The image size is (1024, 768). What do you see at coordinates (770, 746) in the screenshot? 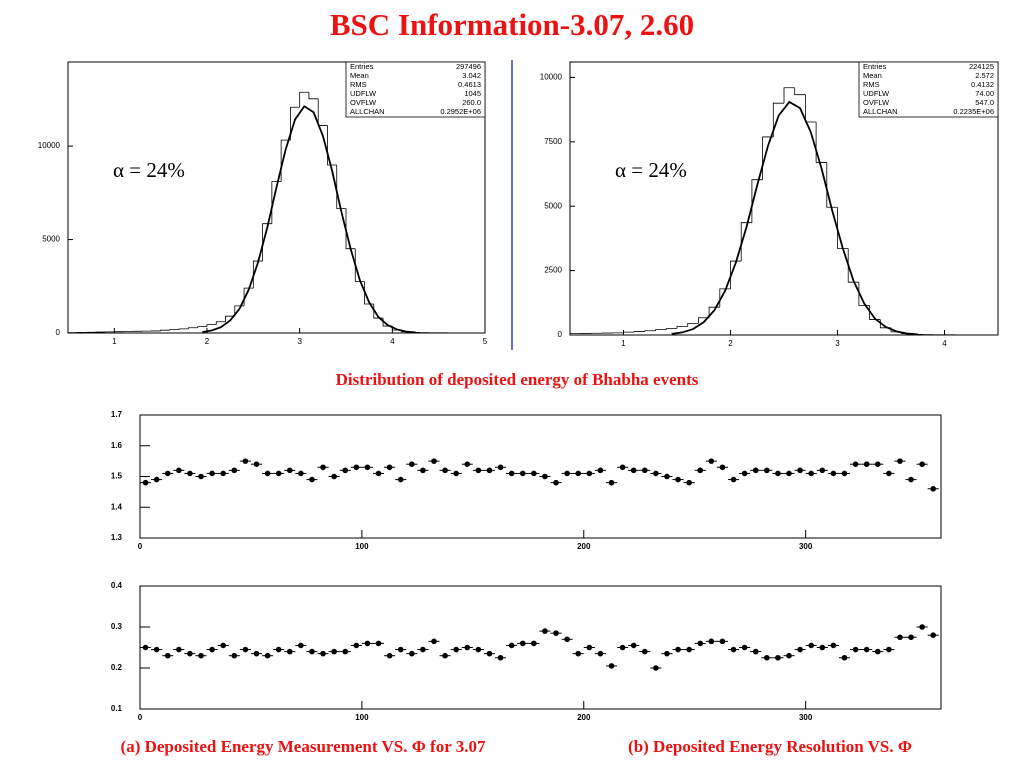
I see `caption: (b) Deposited Energy Resolution VS. Φ` at bounding box center [770, 746].